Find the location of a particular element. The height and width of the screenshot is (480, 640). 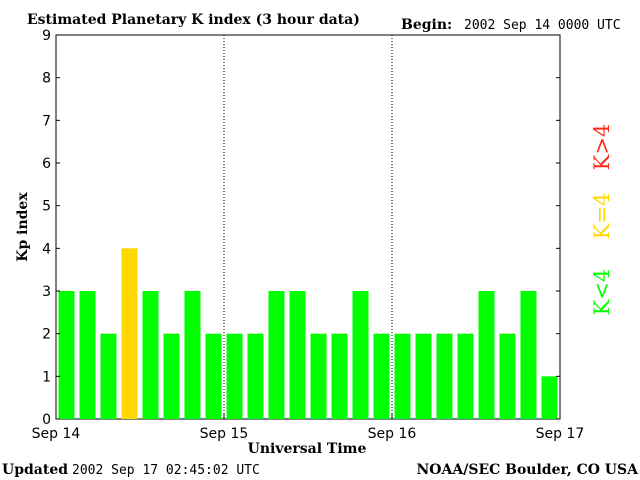

y-tick-label: 9 is located at coordinates (46, 36).